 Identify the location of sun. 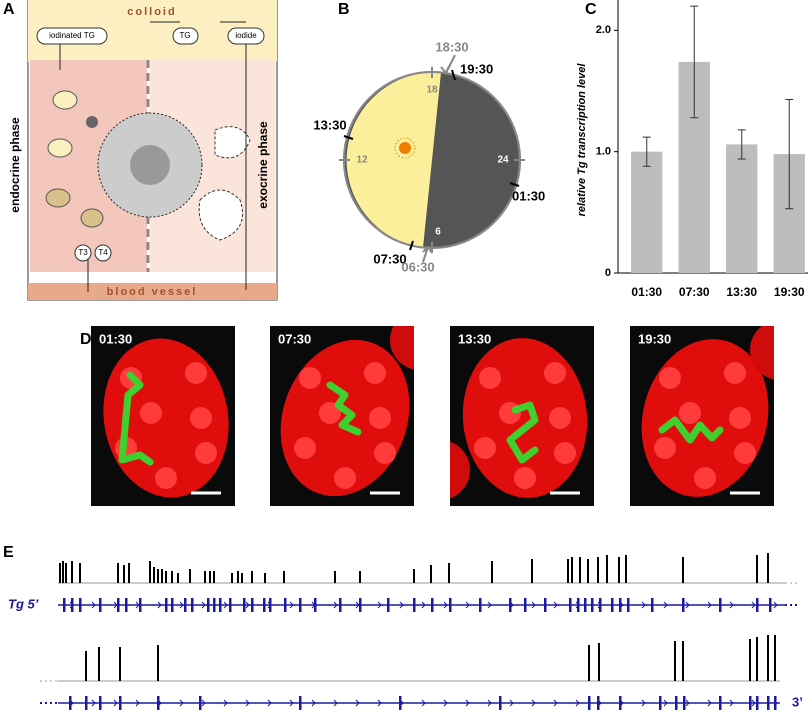
(405, 148).